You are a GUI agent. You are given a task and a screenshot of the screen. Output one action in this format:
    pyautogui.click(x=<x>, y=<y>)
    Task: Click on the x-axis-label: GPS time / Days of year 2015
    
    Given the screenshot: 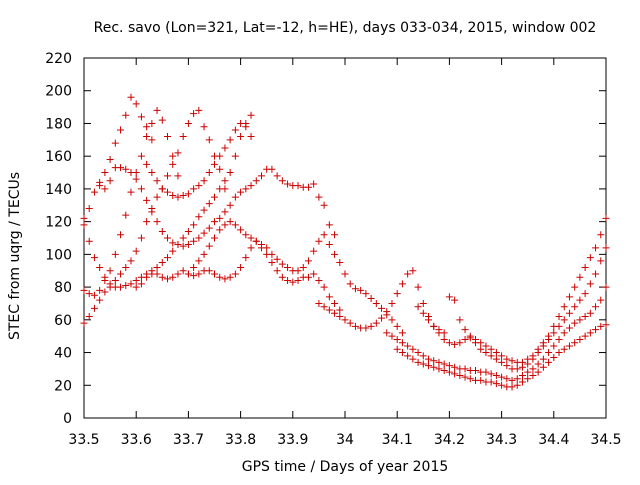 What is the action you would take?
    pyautogui.click(x=345, y=467)
    